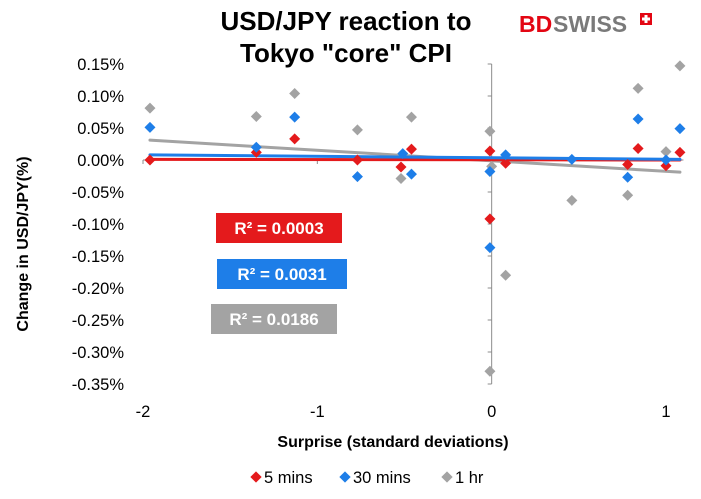 This screenshot has height=499, width=701. Describe the element at coordinates (100, 161) in the screenshot. I see `y-tick-label: 0.00%` at that location.